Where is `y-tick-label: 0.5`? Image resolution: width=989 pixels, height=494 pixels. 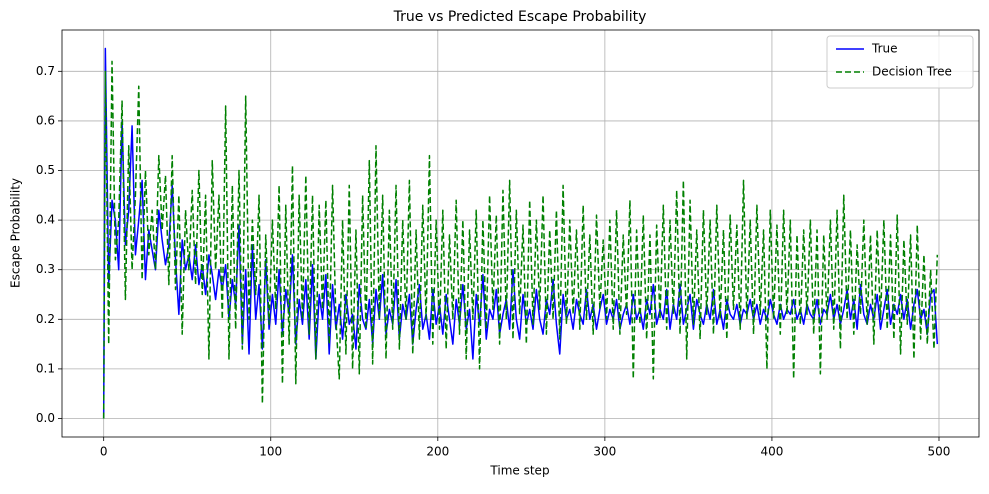
y-tick-label: 0.5 is located at coordinates (45, 170).